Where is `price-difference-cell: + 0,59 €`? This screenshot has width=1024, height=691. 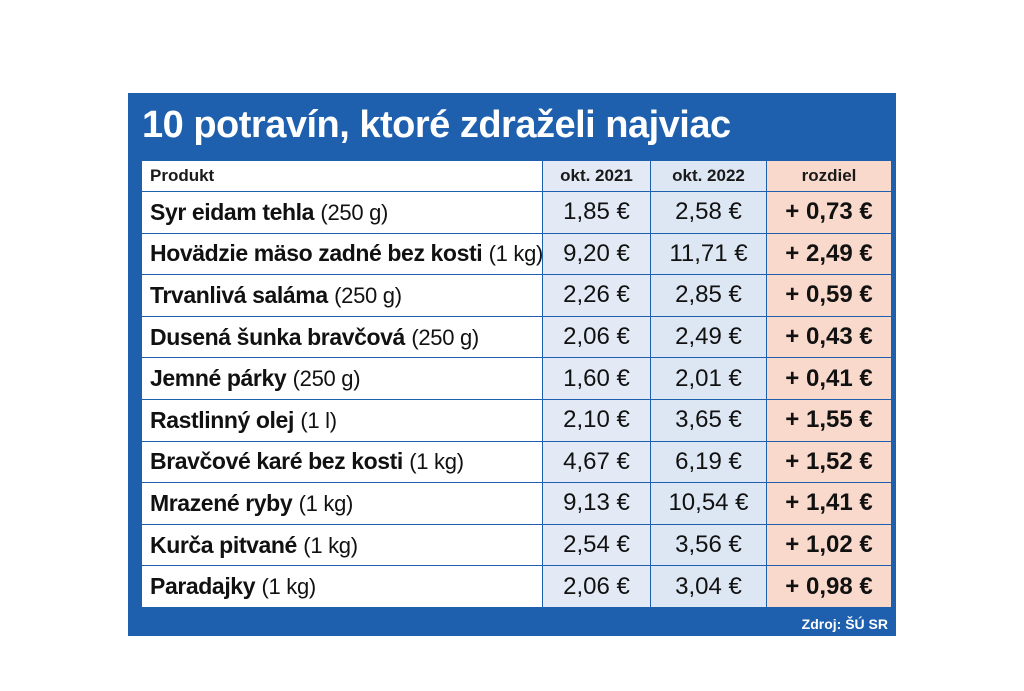 price-difference-cell: + 0,59 € is located at coordinates (829, 295).